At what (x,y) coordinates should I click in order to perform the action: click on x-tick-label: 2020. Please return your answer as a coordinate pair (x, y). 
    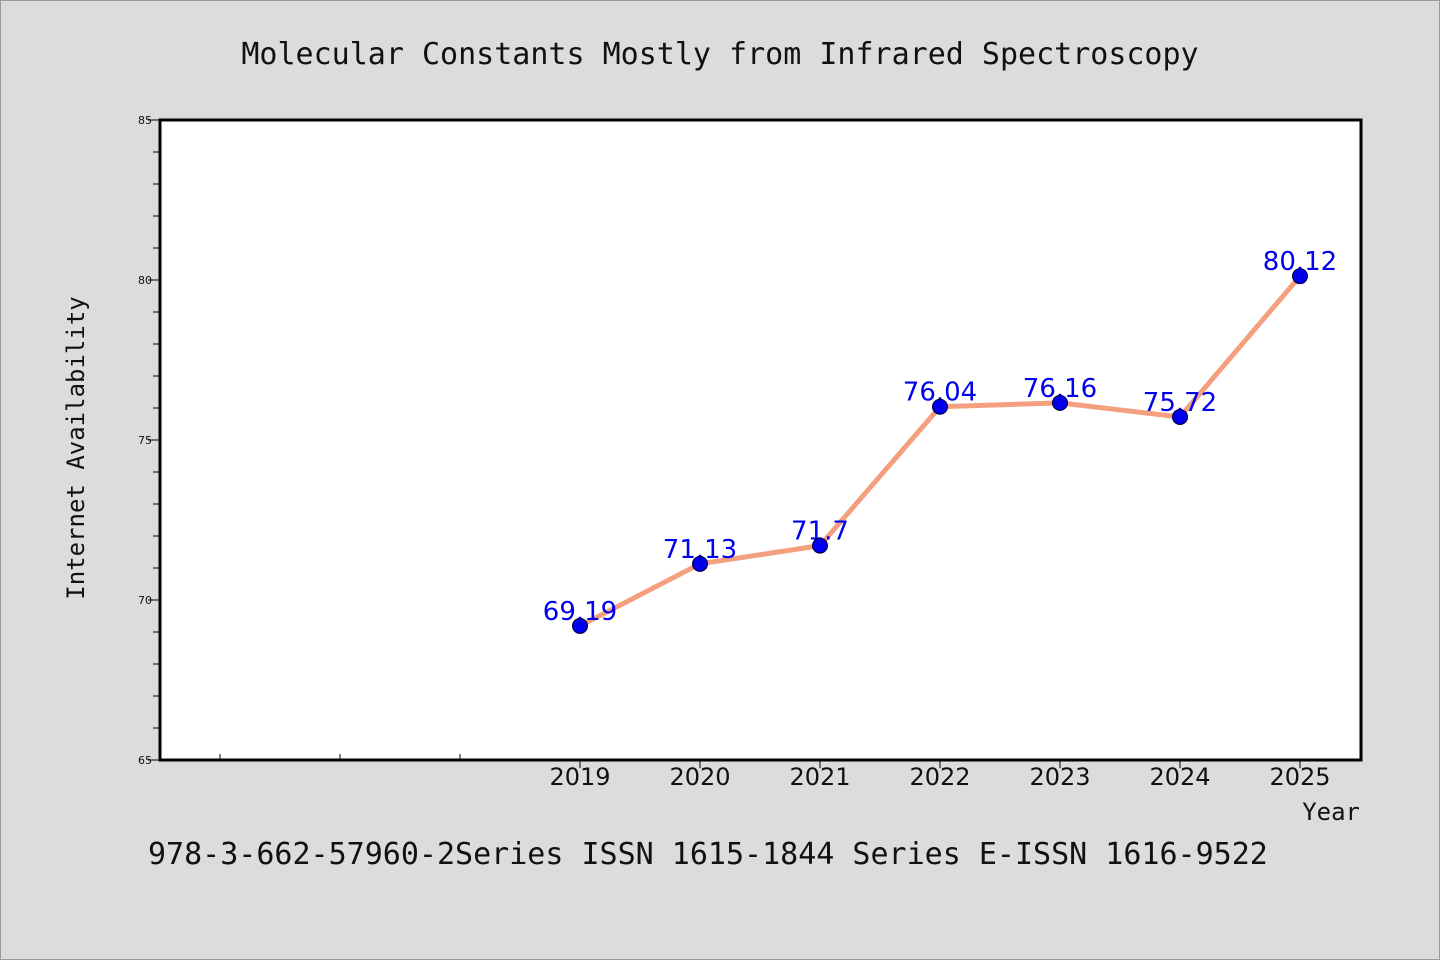
    Looking at the image, I should click on (699, 777).